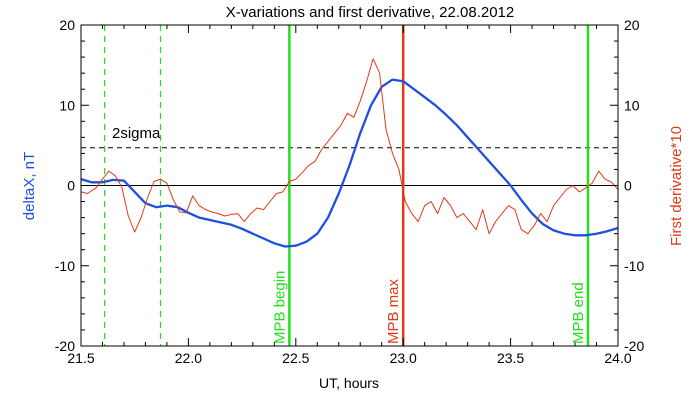  I want to click on reference-lines, so click(349, 166).